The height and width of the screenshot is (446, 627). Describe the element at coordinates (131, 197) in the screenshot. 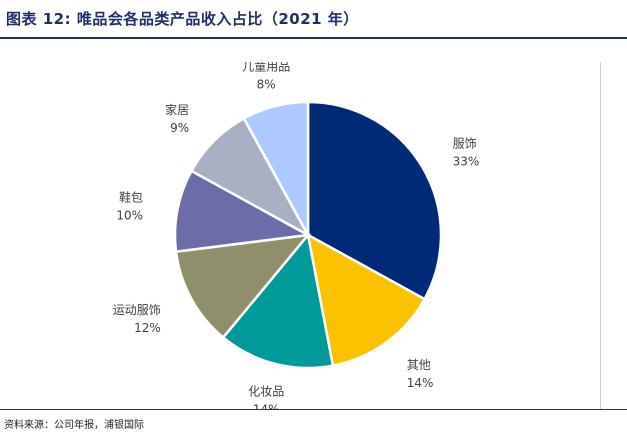

I see `slice-category-label: 鞋包` at that location.